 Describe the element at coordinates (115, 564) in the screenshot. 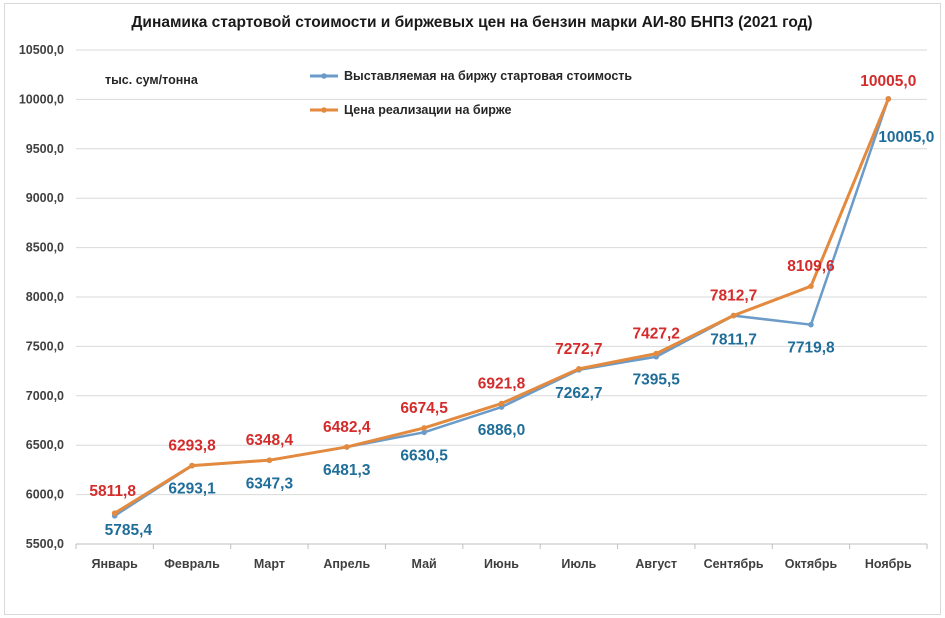

I see `x-tick-label: Январь` at that location.